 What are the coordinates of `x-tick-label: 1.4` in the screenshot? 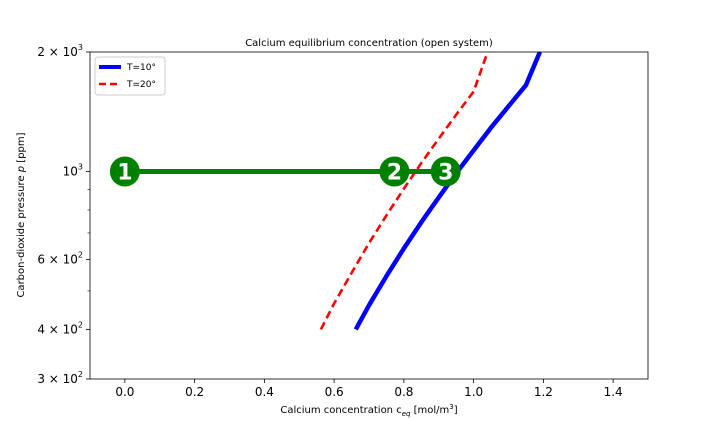 It's located at (613, 392).